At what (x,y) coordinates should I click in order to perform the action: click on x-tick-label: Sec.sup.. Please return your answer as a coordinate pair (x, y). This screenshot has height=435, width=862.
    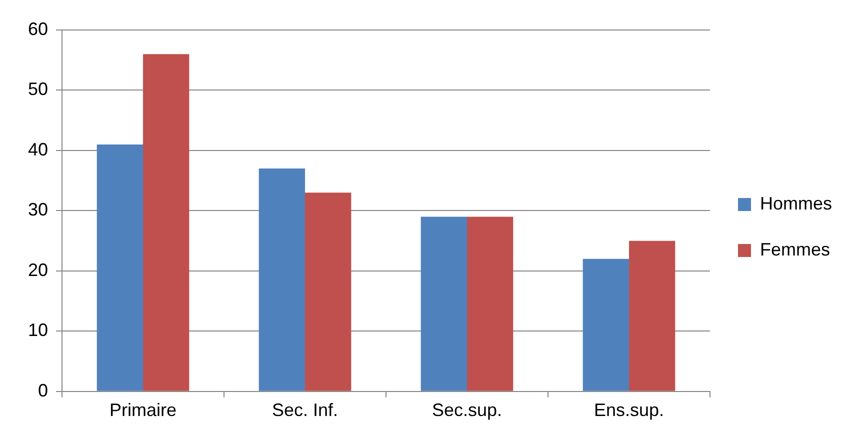
    Looking at the image, I should click on (467, 410).